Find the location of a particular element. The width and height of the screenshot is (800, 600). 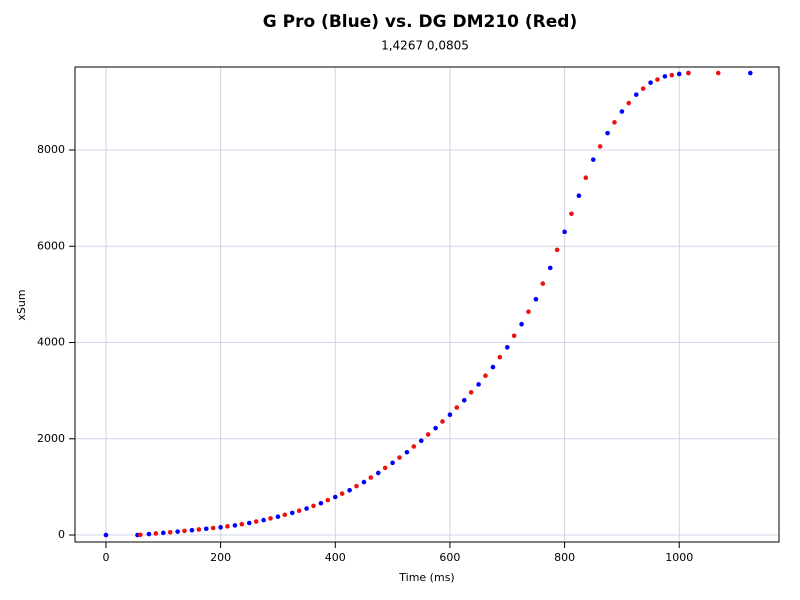

x-axis-label: Time (ms) is located at coordinates (426, 577).